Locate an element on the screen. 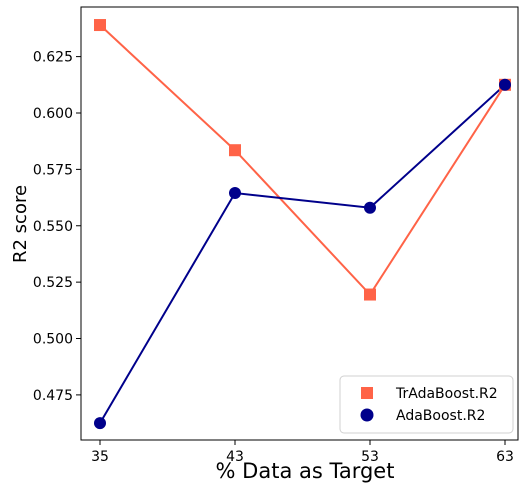 This screenshot has height=483, width=522. legend-label-tradaboost: TrAdaBoost.R2 is located at coordinates (446, 394).